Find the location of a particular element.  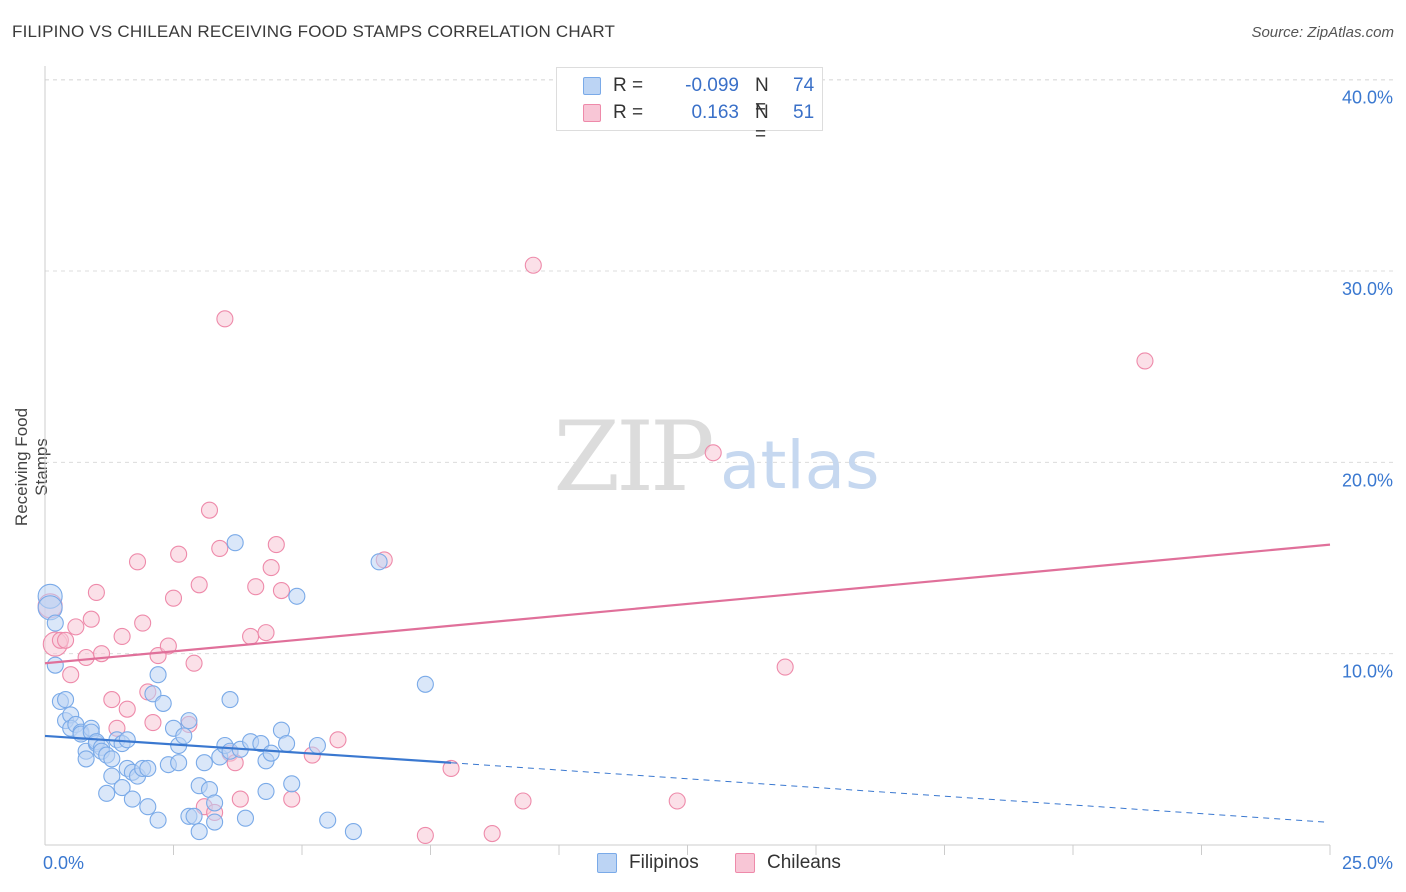

bottom-legend-label-filipinos: Filipinos is located at coordinates (664, 862).